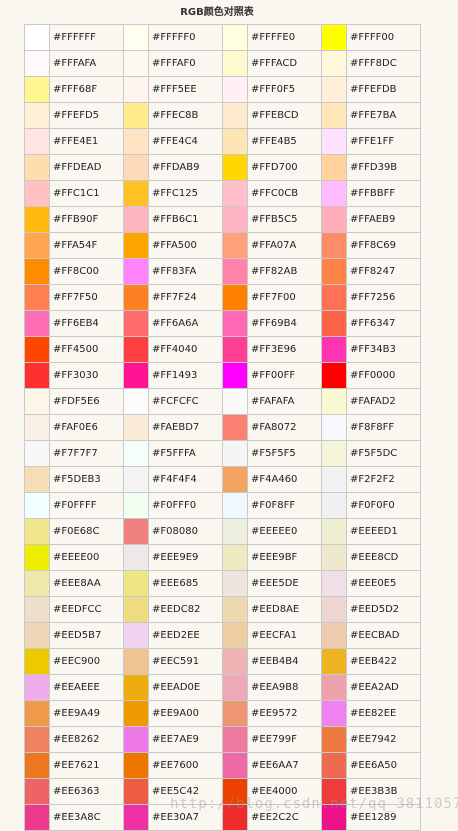 The height and width of the screenshot is (831, 458). I want to click on table-row: #EEC900 #EEC591 #EEB4B4 #EEB422, so click(222, 661).